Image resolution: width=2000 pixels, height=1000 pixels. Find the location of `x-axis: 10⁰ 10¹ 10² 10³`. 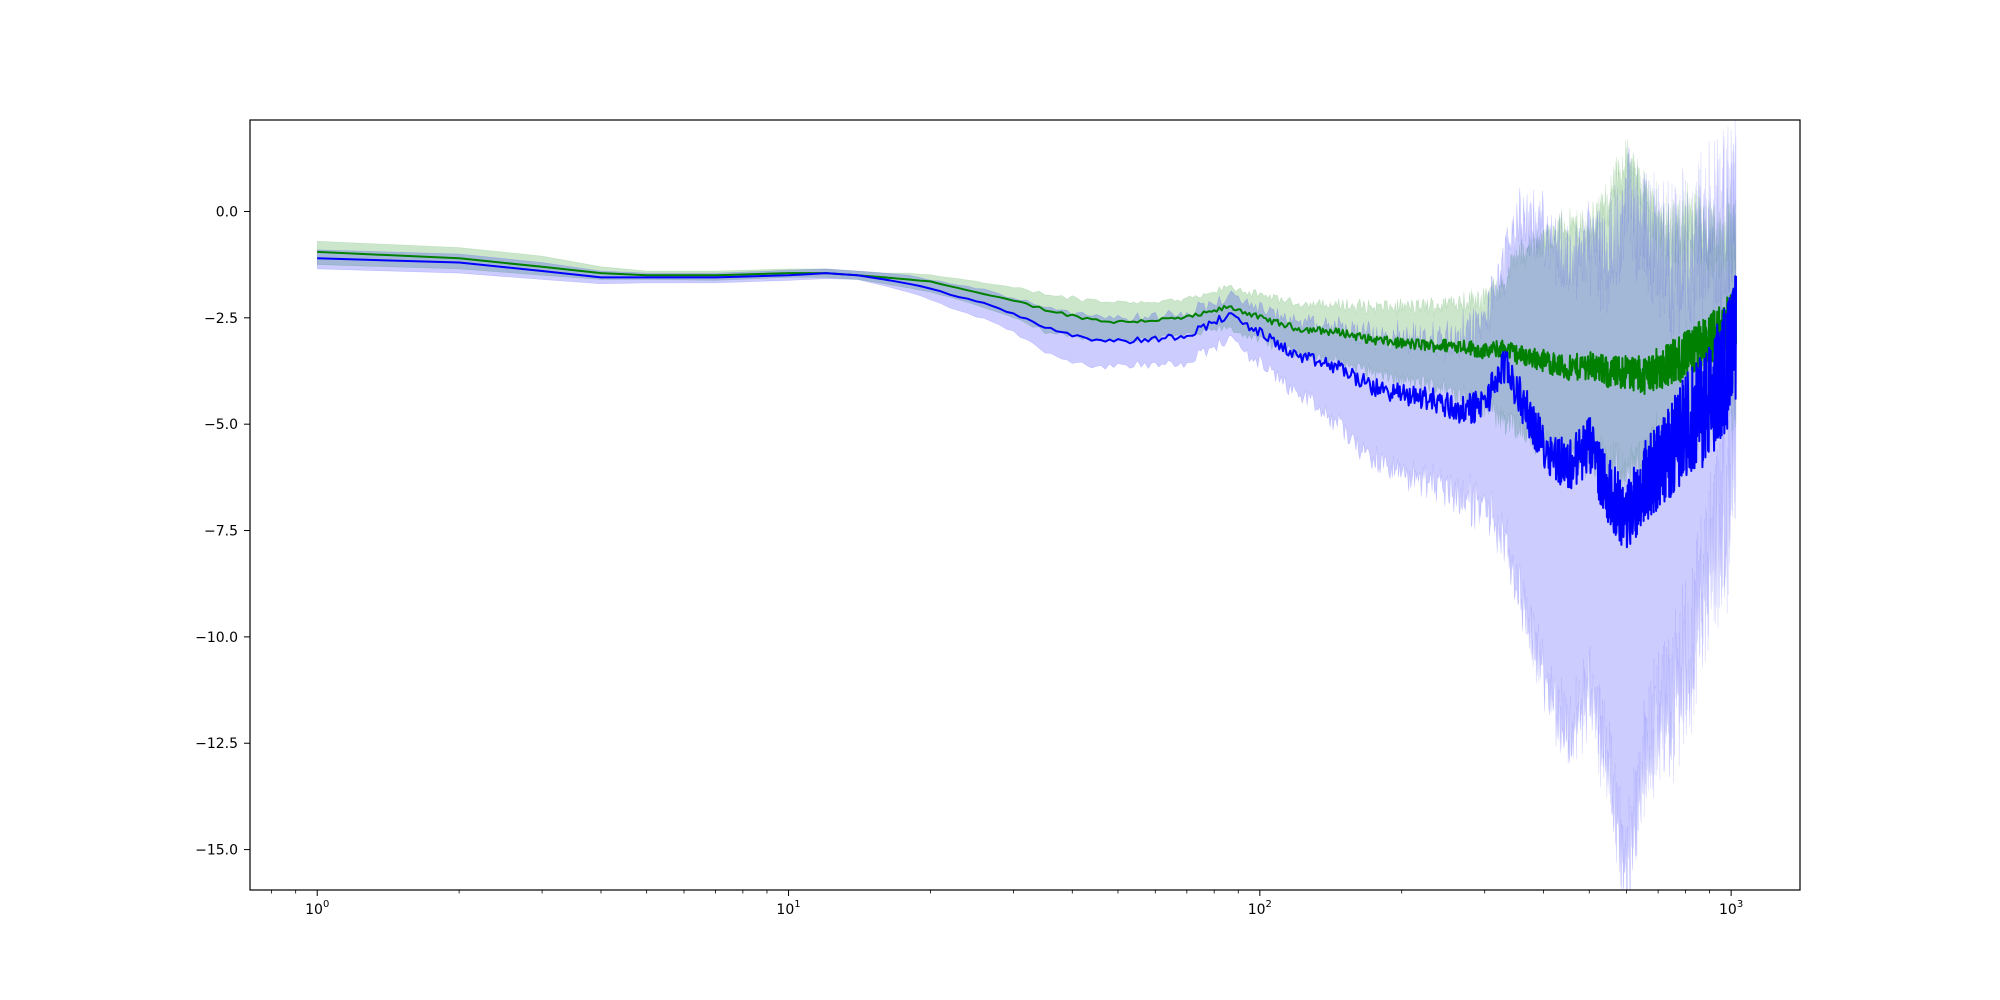

x-axis: 10⁰ 10¹ 10² 10³ is located at coordinates (1007, 904).